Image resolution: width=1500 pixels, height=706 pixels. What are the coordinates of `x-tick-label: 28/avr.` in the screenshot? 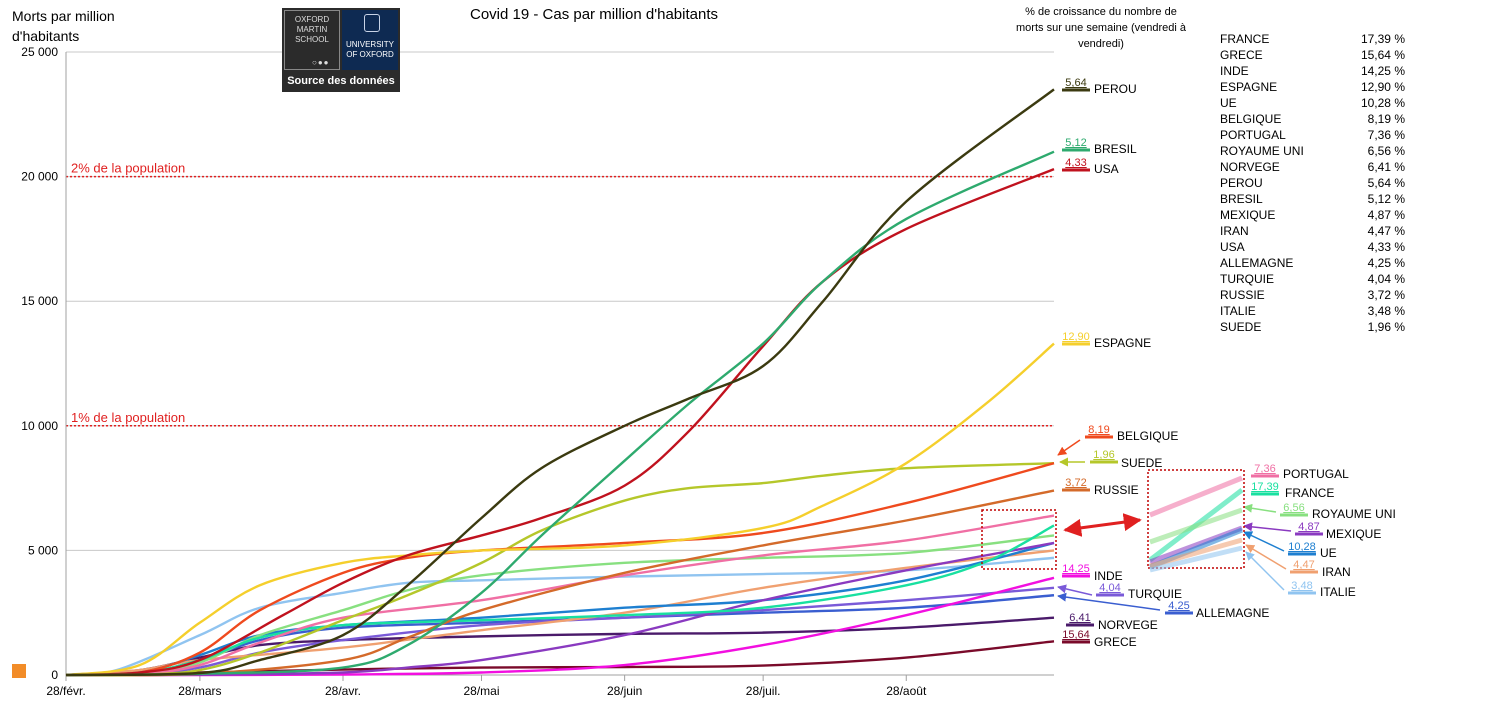 It's located at (343, 691).